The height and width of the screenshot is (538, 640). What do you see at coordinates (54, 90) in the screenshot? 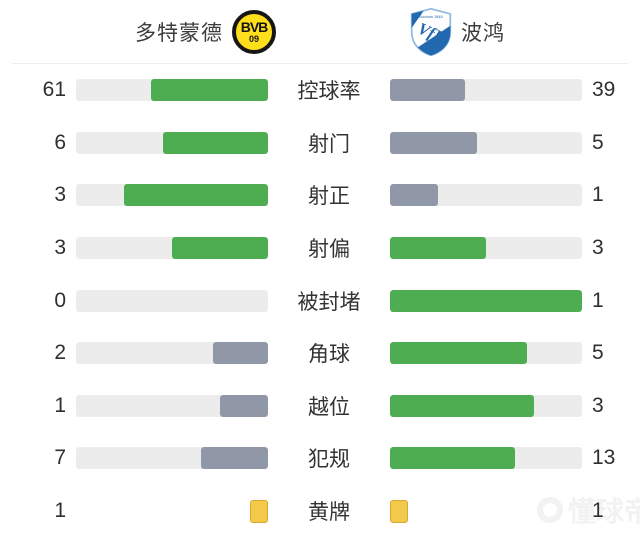
I see `home-value: 61` at bounding box center [54, 90].